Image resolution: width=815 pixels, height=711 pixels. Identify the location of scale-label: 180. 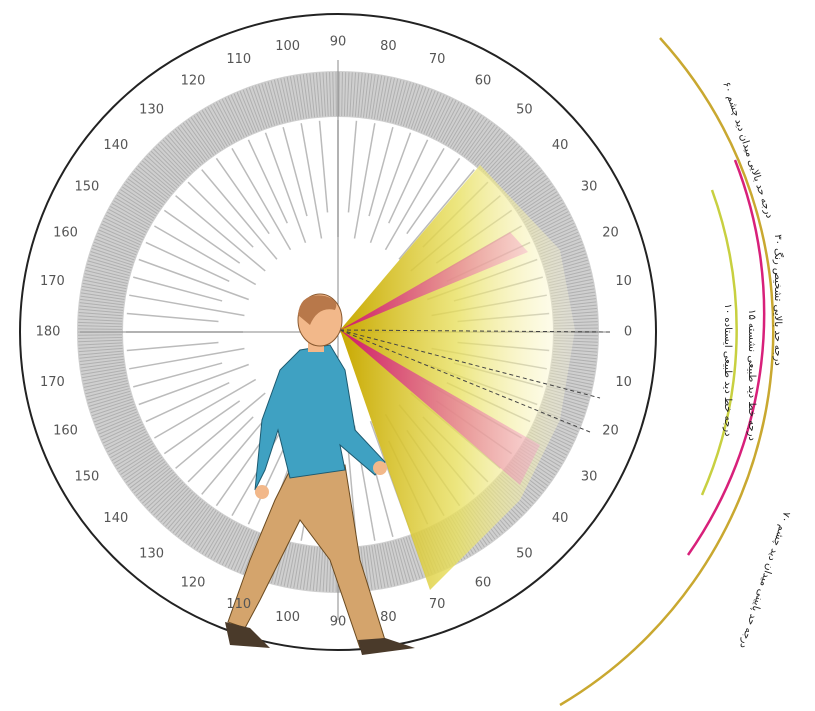
(48, 332).